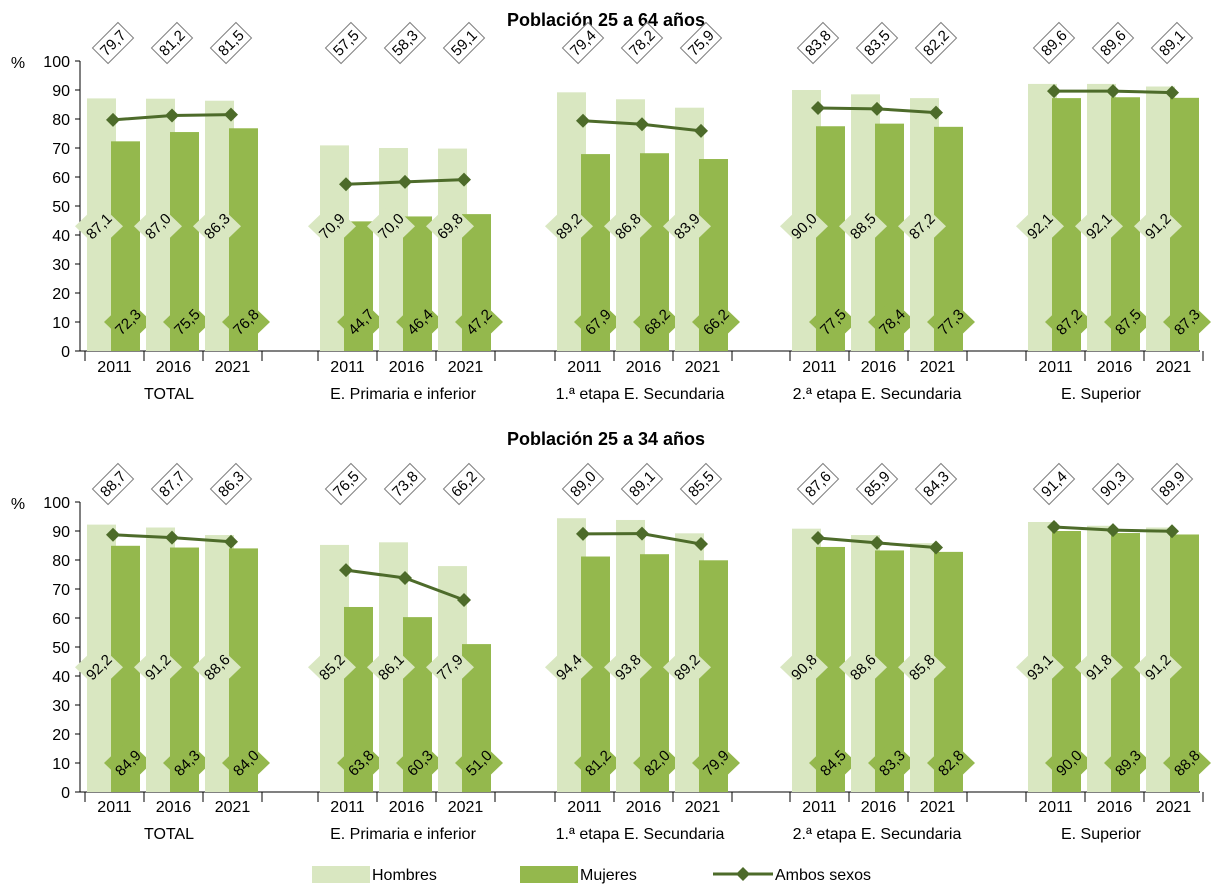 This screenshot has height=893, width=1213. What do you see at coordinates (61, 532) in the screenshot?
I see `y-tick-label: 90` at bounding box center [61, 532].